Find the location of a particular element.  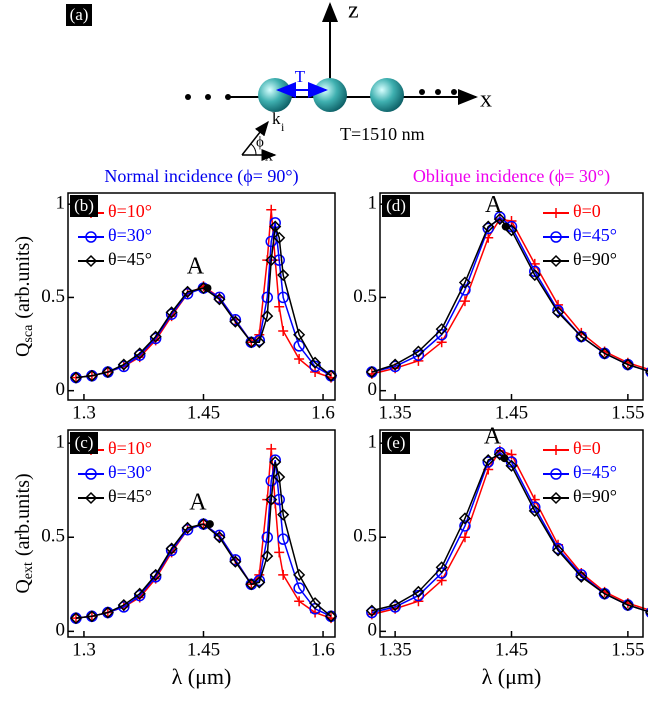

series-line is located at coordinates (203, 302).